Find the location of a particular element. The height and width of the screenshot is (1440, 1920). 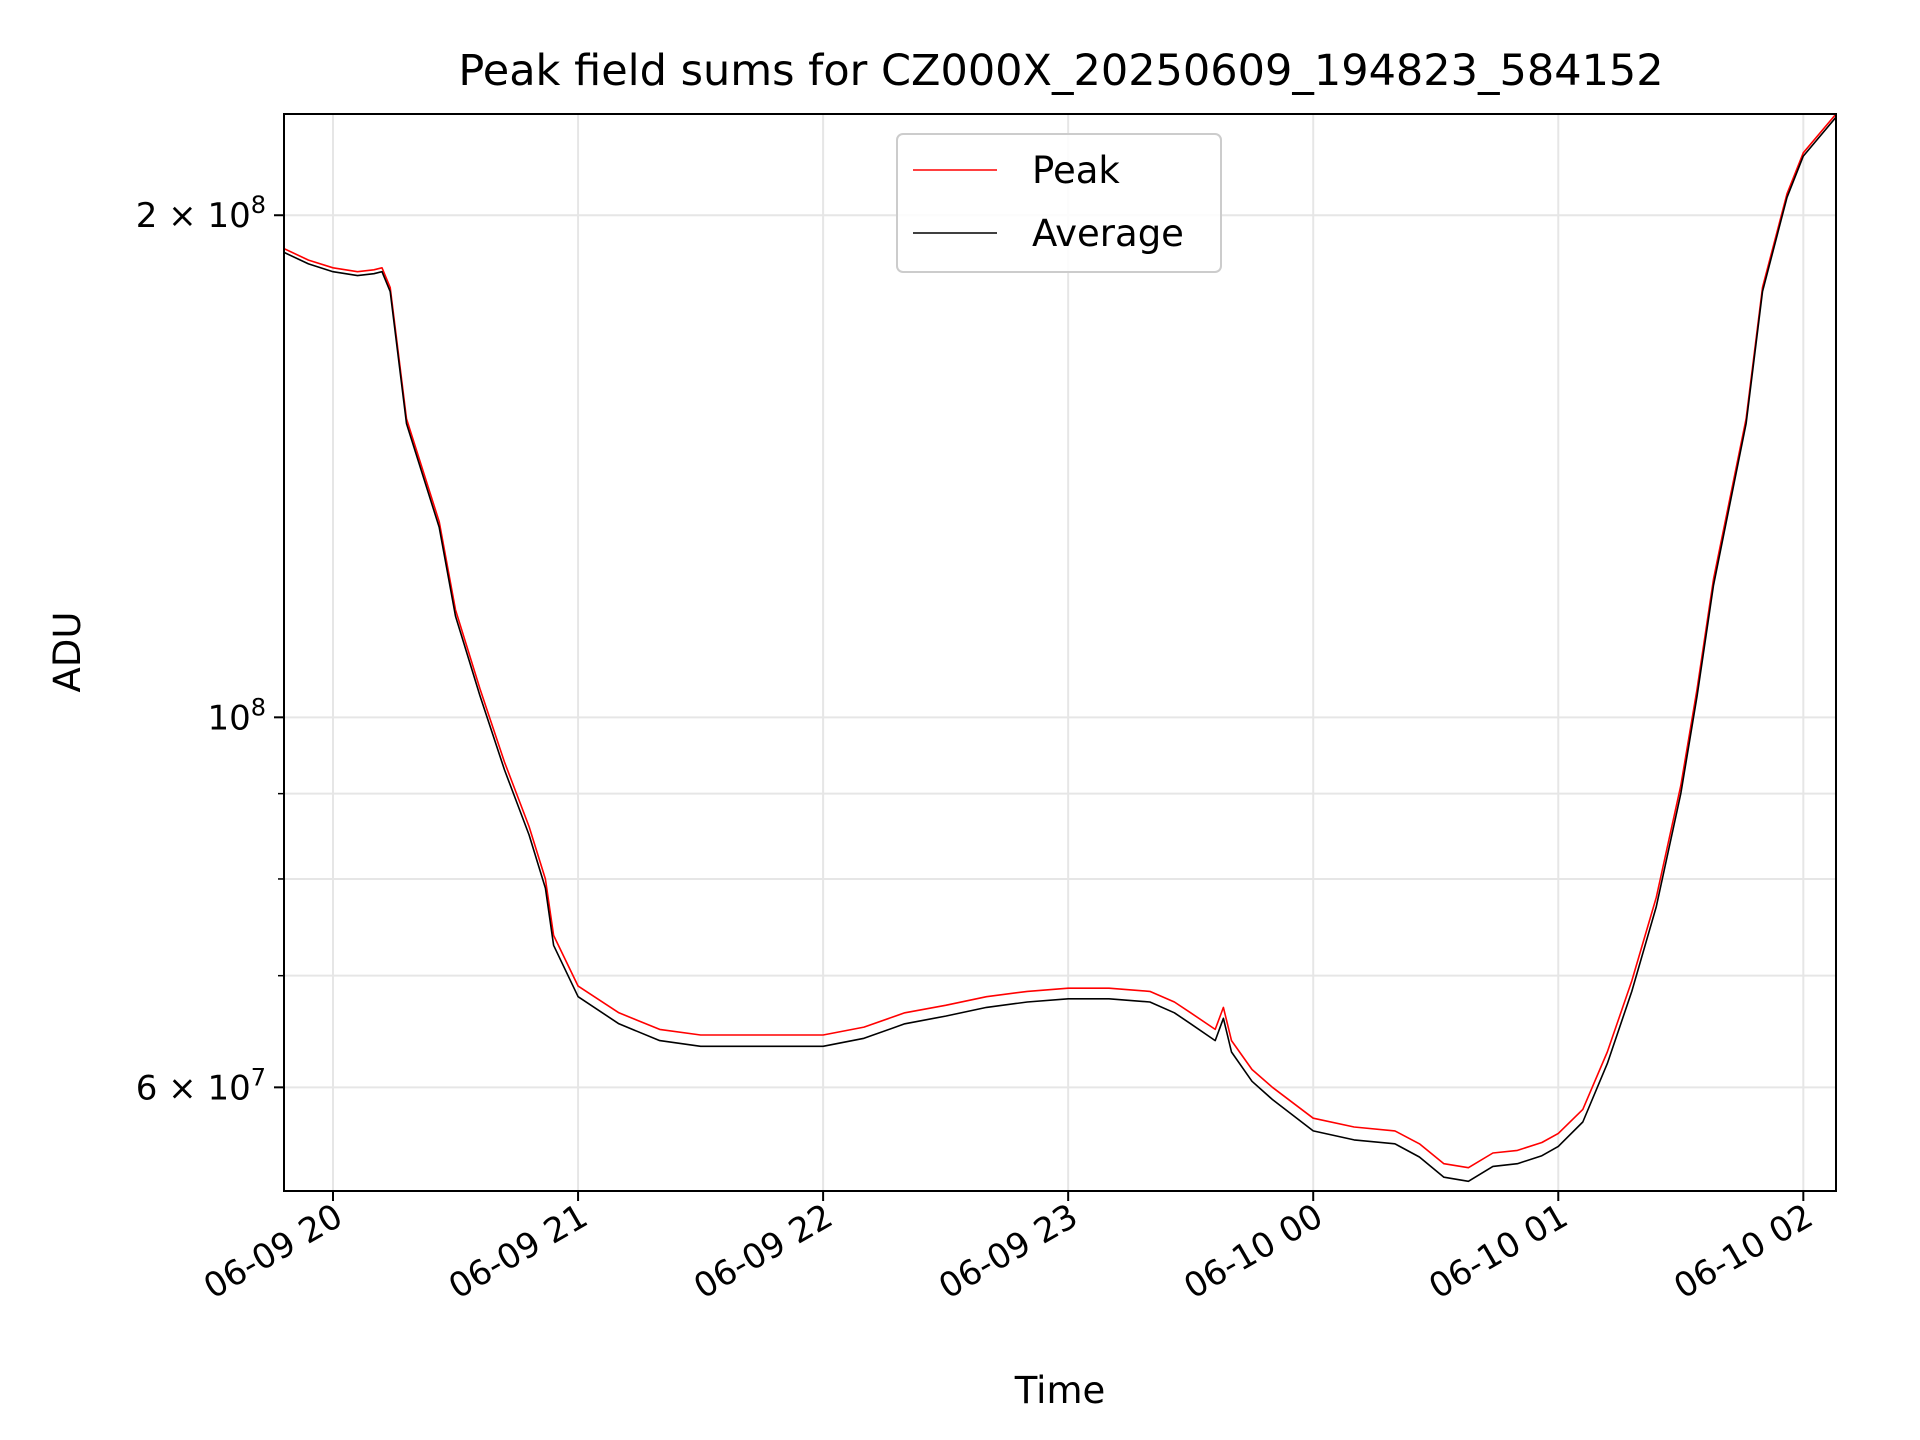

y-tick-label: 6 × 107 is located at coordinates (201, 1085).